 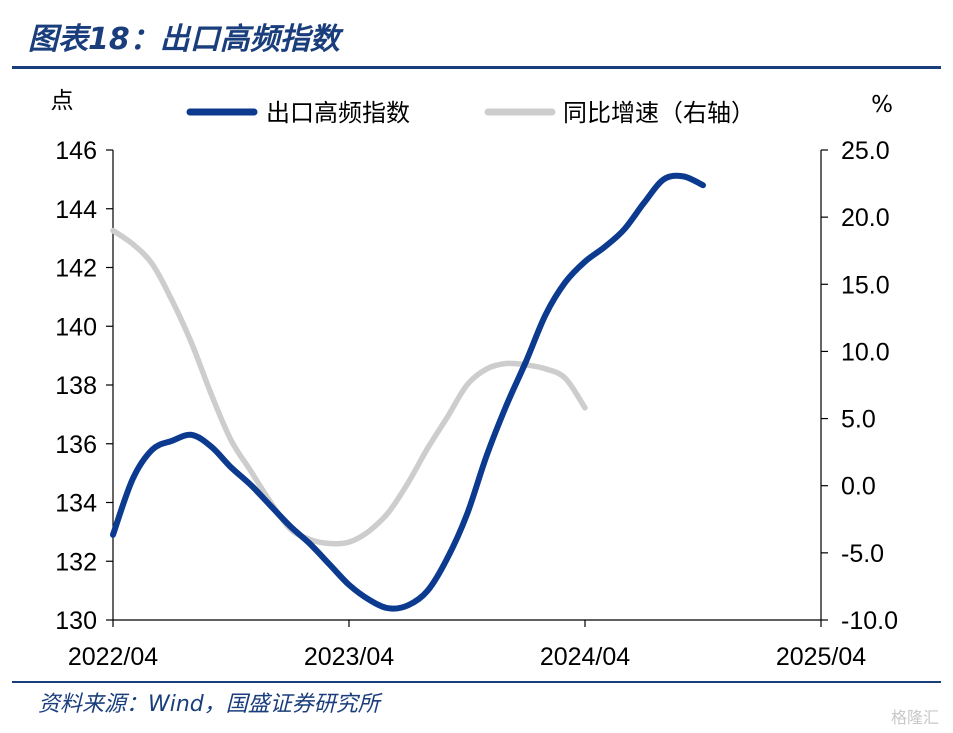 I want to click on footer-divider, so click(x=476, y=682).